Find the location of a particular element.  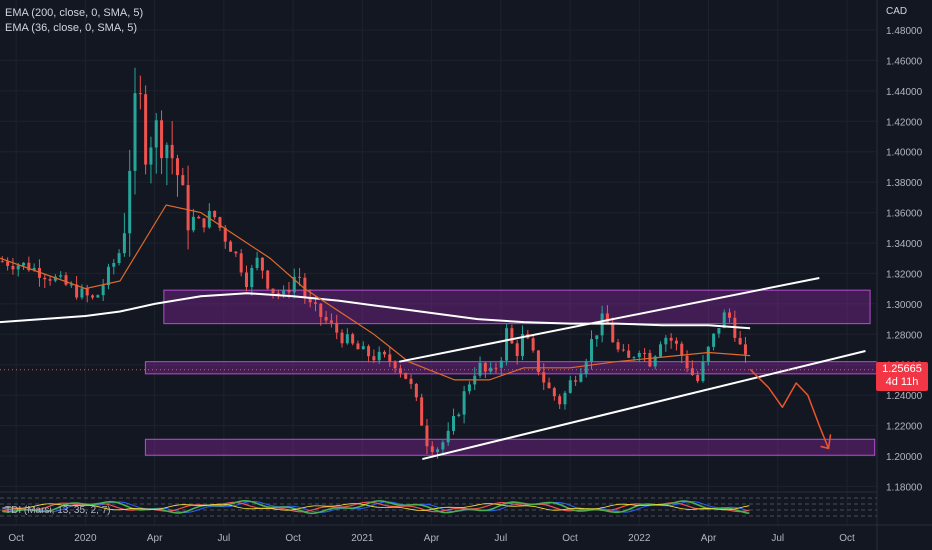

currency-label: CAD is located at coordinates (897, 11).